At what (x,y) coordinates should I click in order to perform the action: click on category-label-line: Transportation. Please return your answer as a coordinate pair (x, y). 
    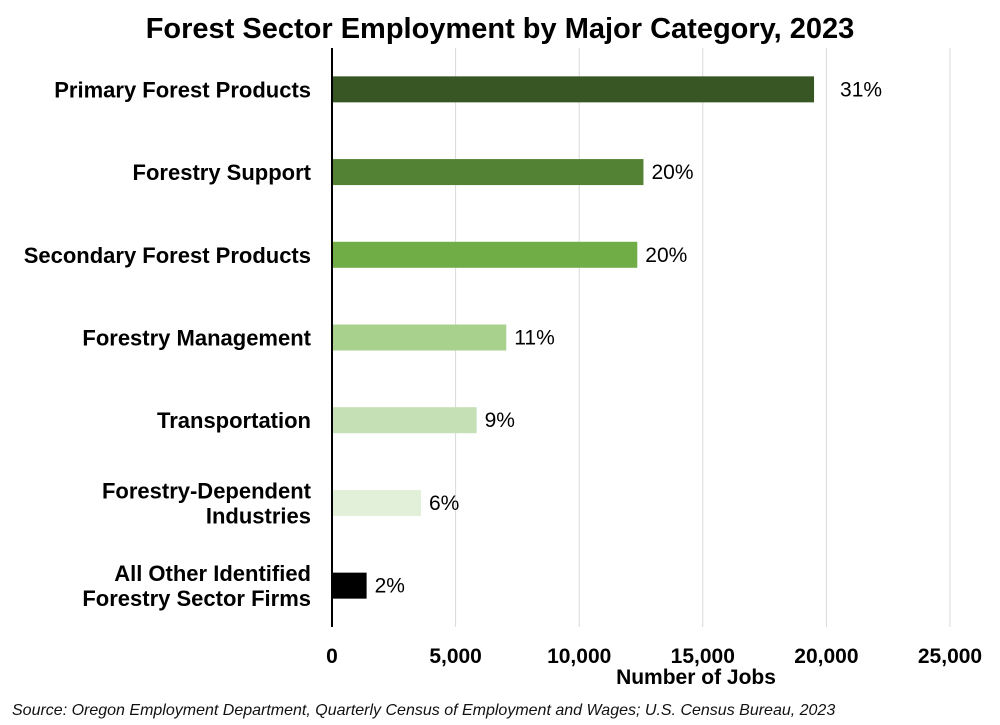
    Looking at the image, I should click on (234, 420).